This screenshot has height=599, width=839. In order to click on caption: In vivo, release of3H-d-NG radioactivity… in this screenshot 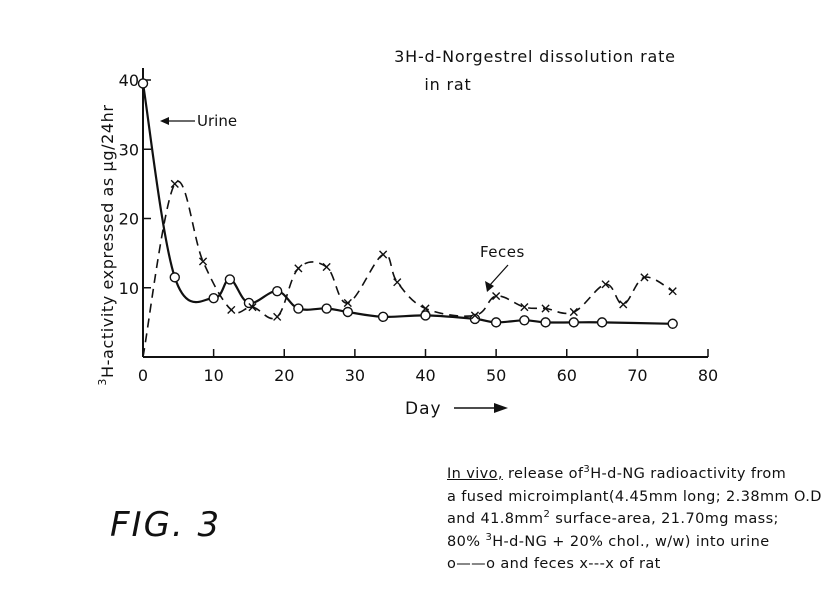, I will do `click(634, 519)`.